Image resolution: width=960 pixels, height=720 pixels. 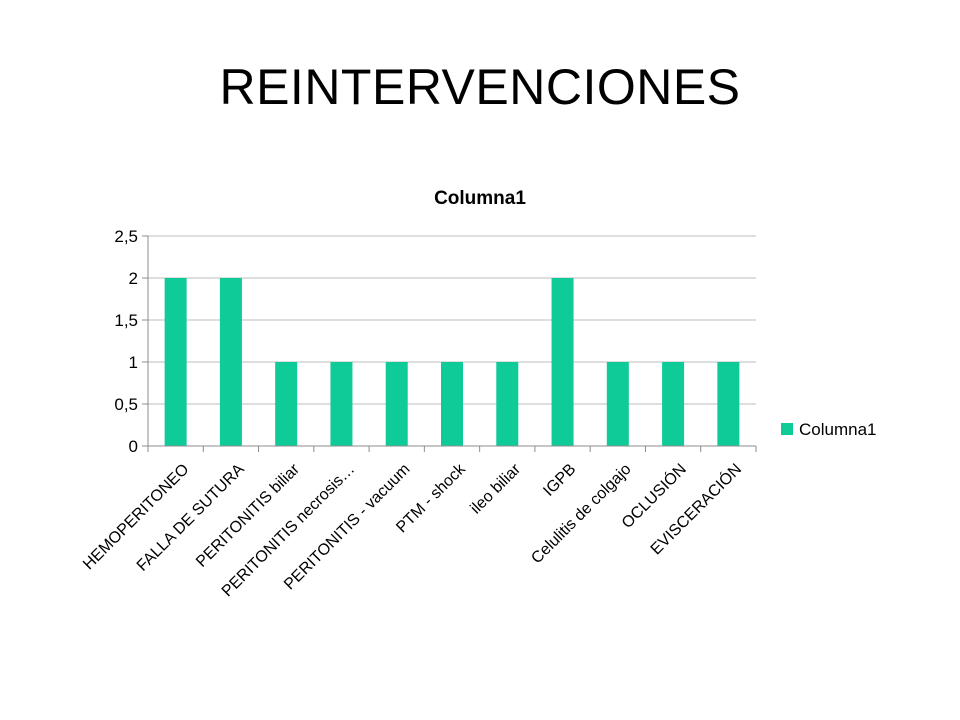 What do you see at coordinates (133, 446) in the screenshot?
I see `y-tick-label: 0` at bounding box center [133, 446].